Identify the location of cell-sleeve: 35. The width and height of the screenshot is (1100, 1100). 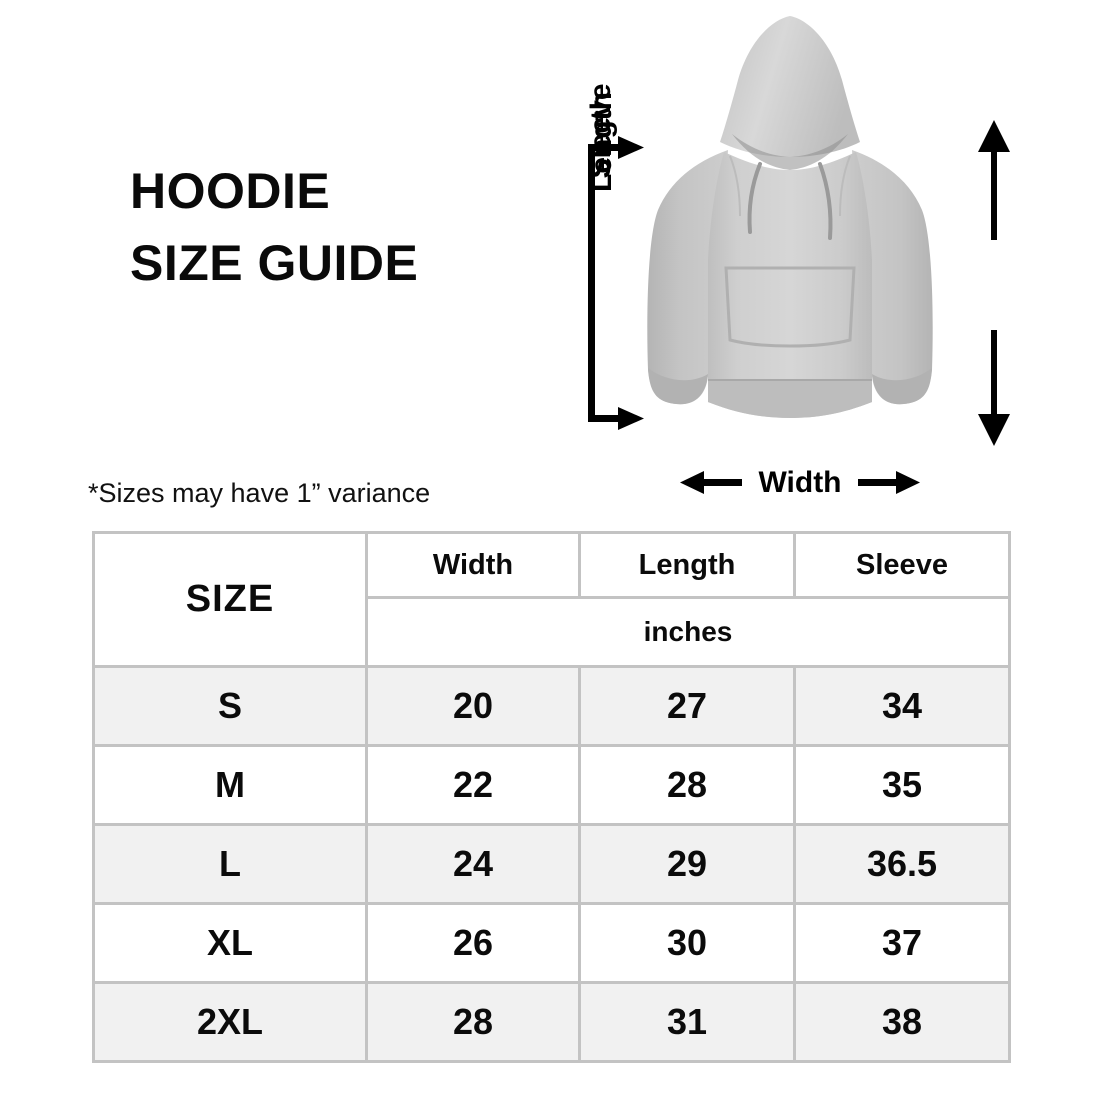
(902, 785).